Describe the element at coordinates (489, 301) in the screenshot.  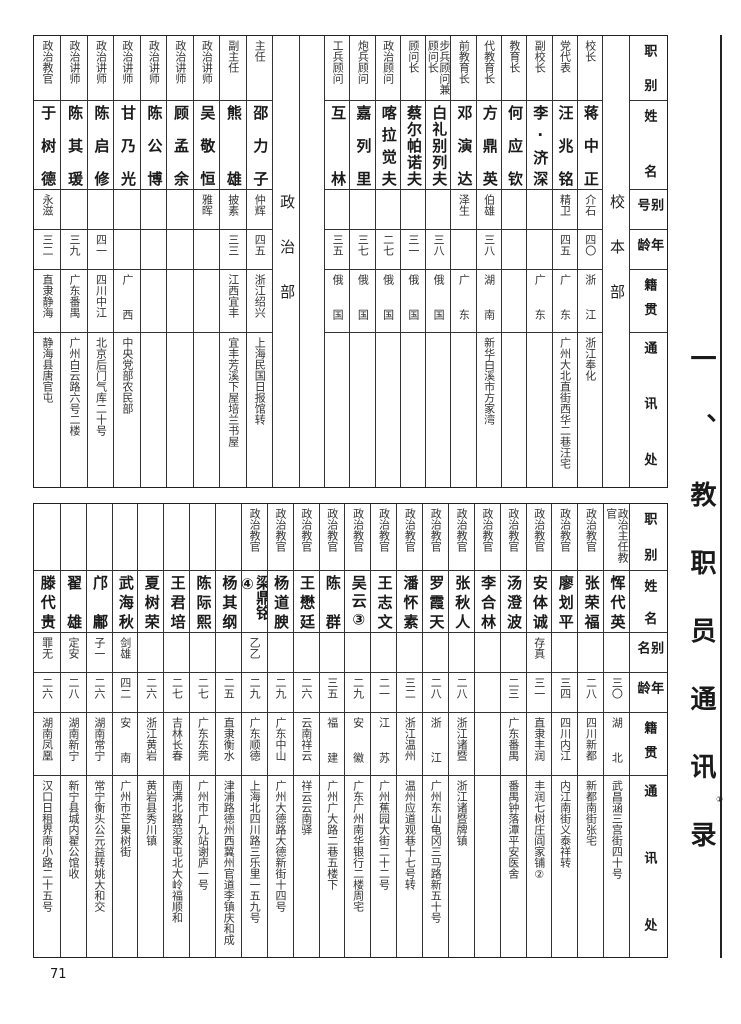
I see `cell-native: 湖南` at that location.